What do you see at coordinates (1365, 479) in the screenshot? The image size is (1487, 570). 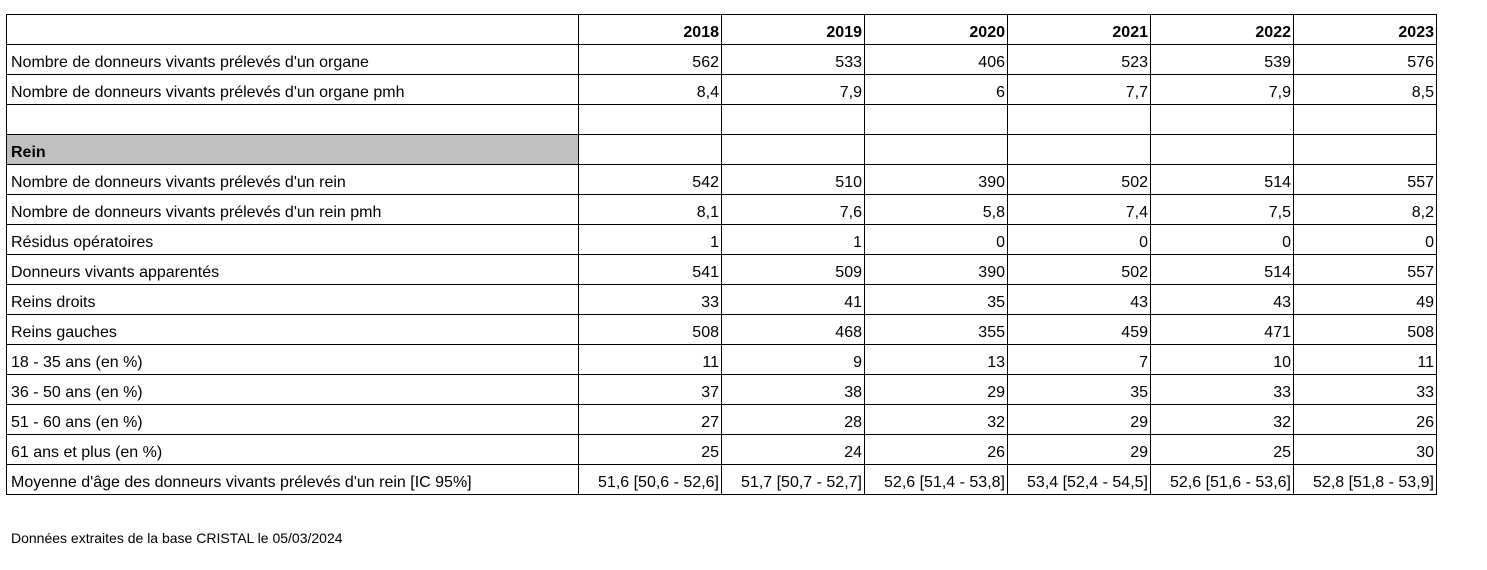 I see `value-cell: 52,8 [51,8 - 53,9]` at bounding box center [1365, 479].